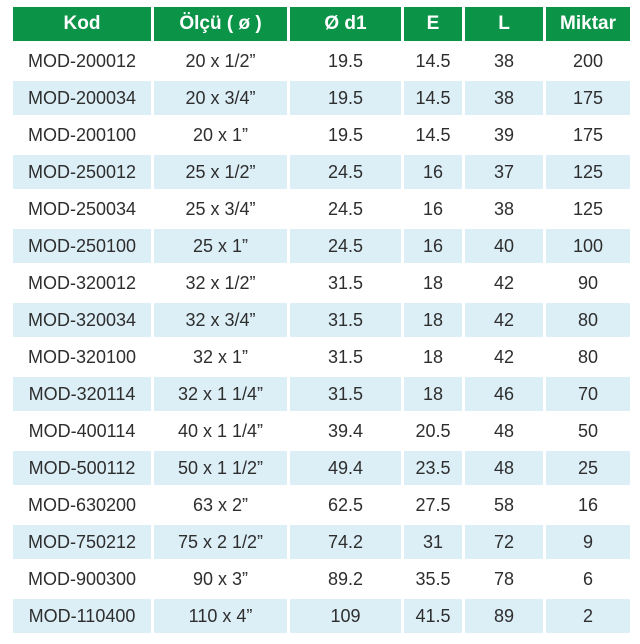  What do you see at coordinates (504, 542) in the screenshot?
I see `cell-l: 72` at bounding box center [504, 542].